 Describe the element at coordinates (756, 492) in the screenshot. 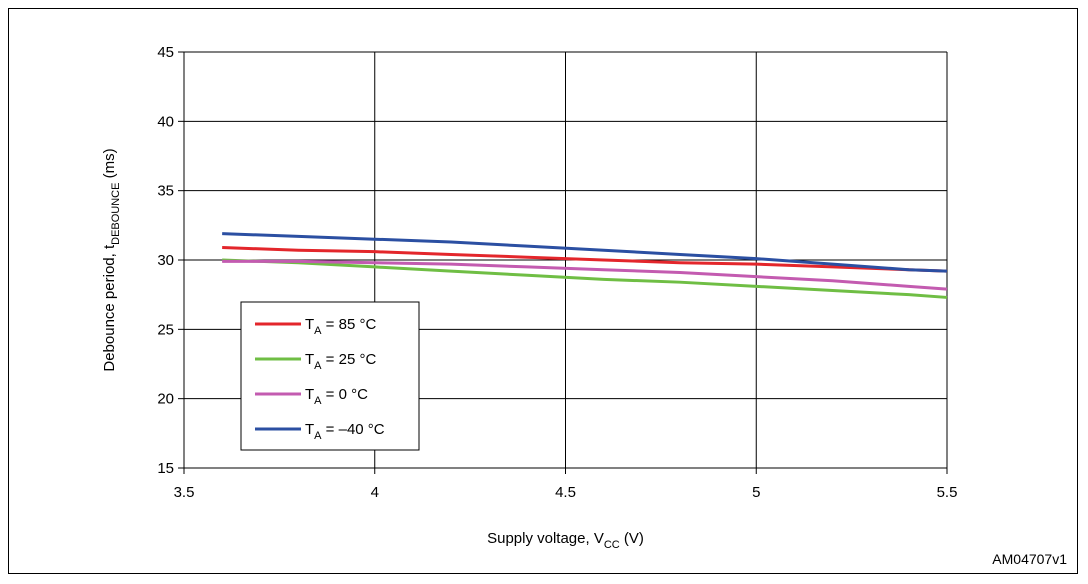

I see `x-tick-label: 5` at that location.